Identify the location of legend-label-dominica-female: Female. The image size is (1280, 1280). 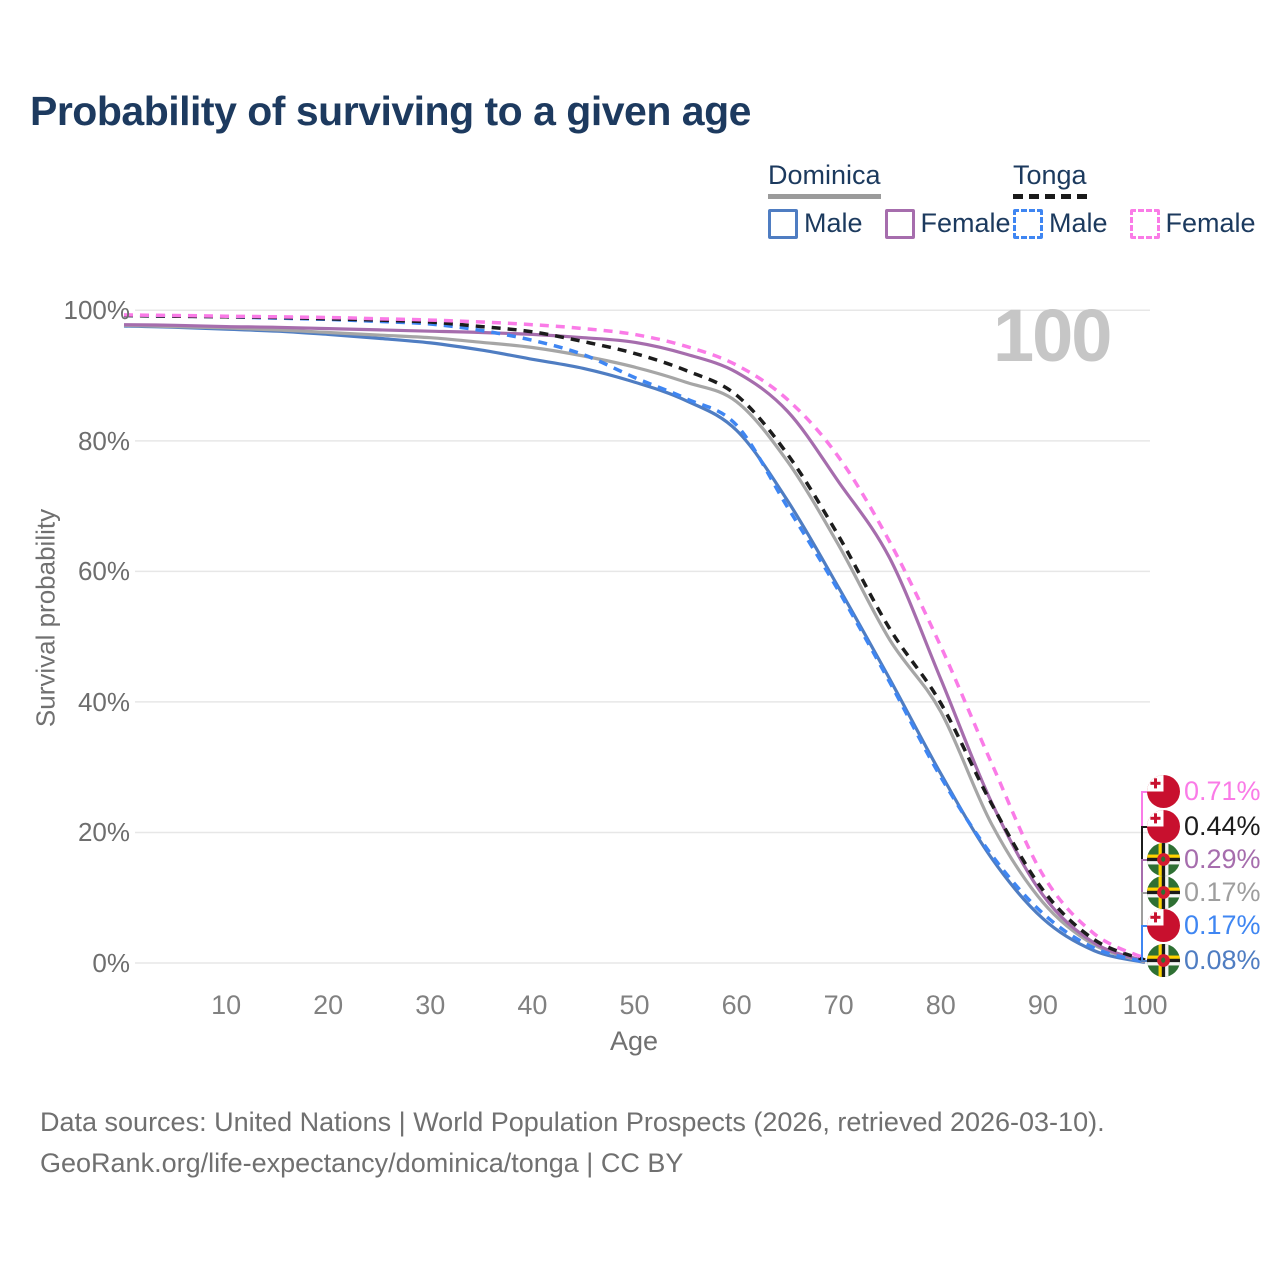
(965, 223).